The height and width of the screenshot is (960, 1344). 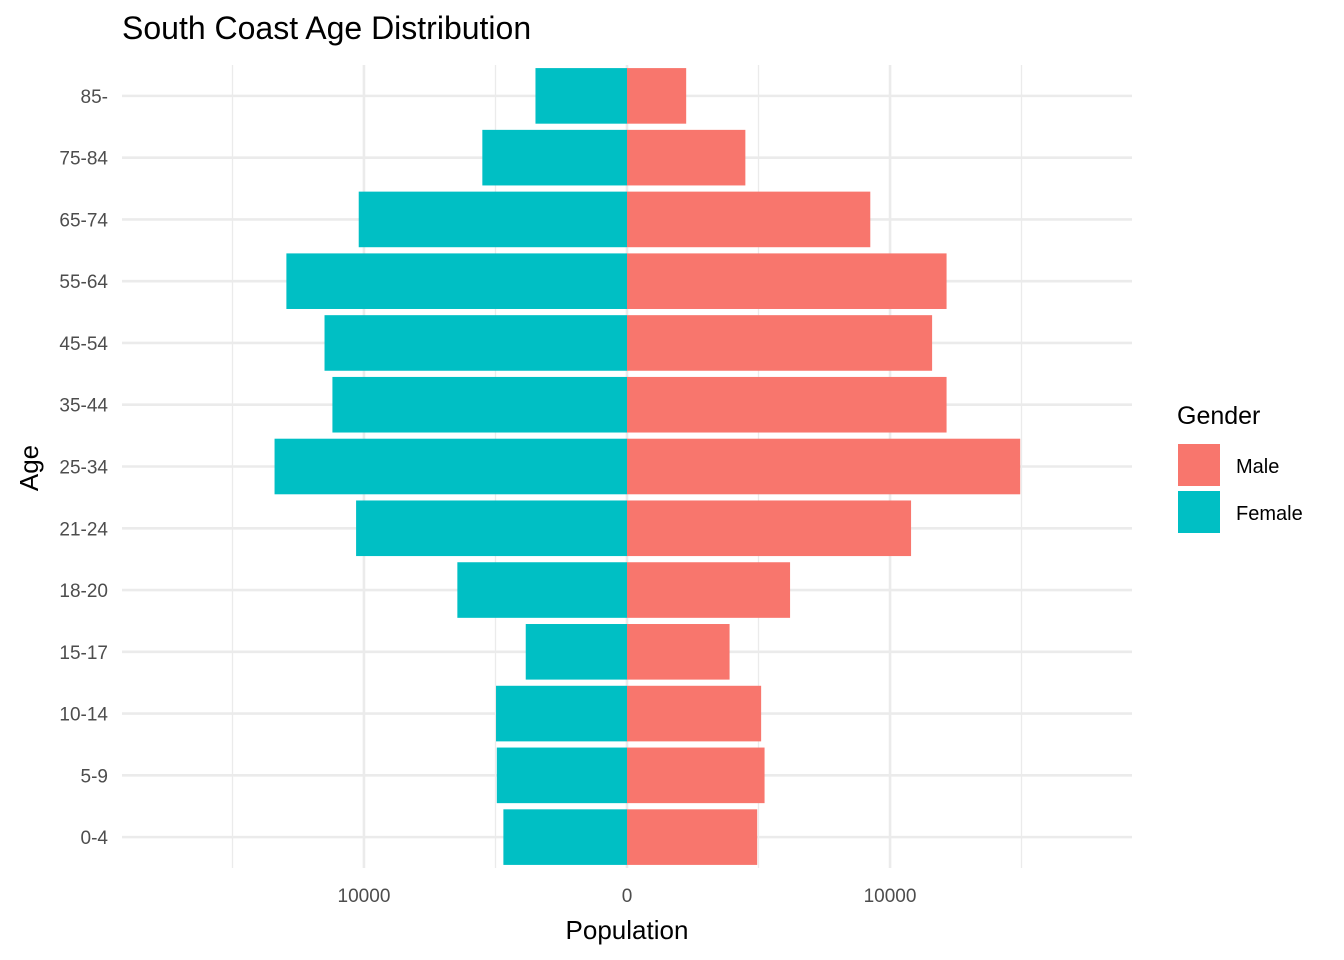 I want to click on legend-title: Gender, so click(x=1218, y=416).